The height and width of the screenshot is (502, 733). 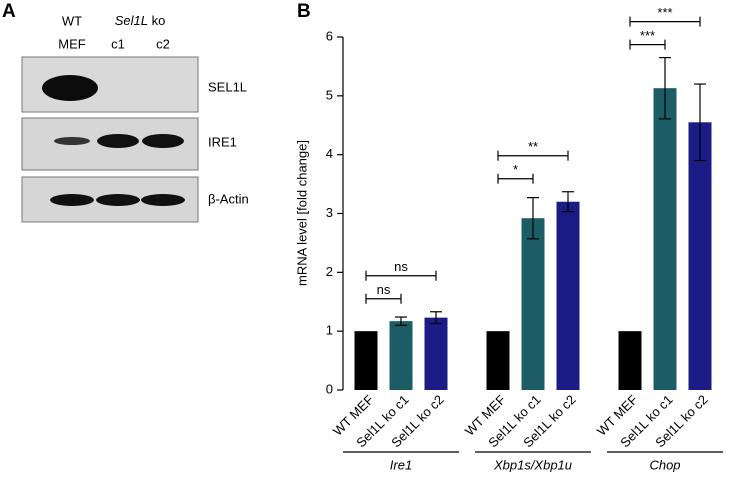 What do you see at coordinates (131, 20) in the screenshot?
I see `gene-name: Sel1L` at bounding box center [131, 20].